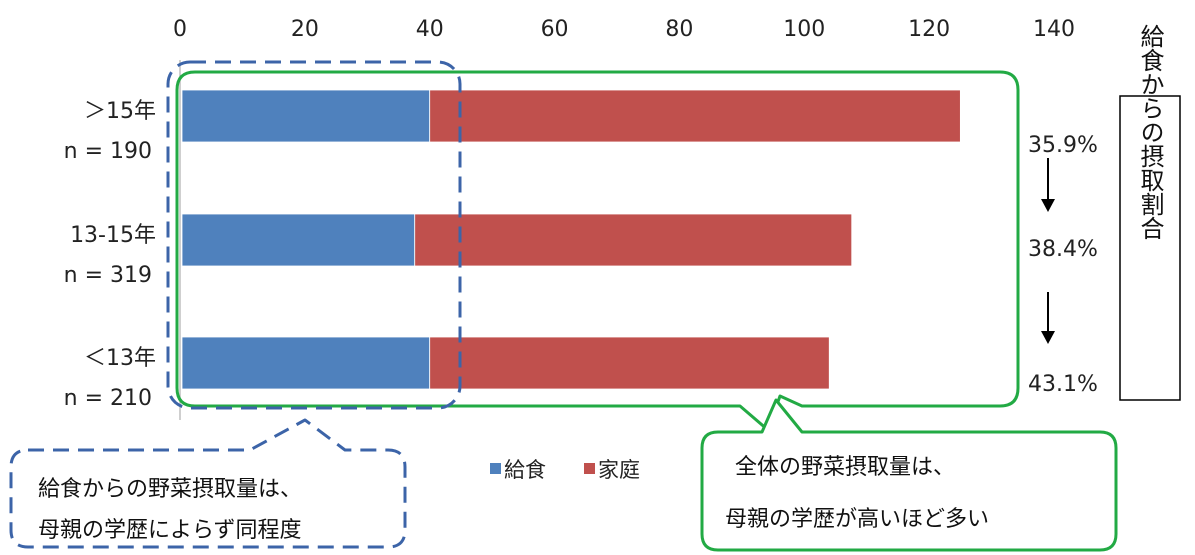 The height and width of the screenshot is (555, 1195). I want to click on percentage-label: 38.4%, so click(1063, 249).